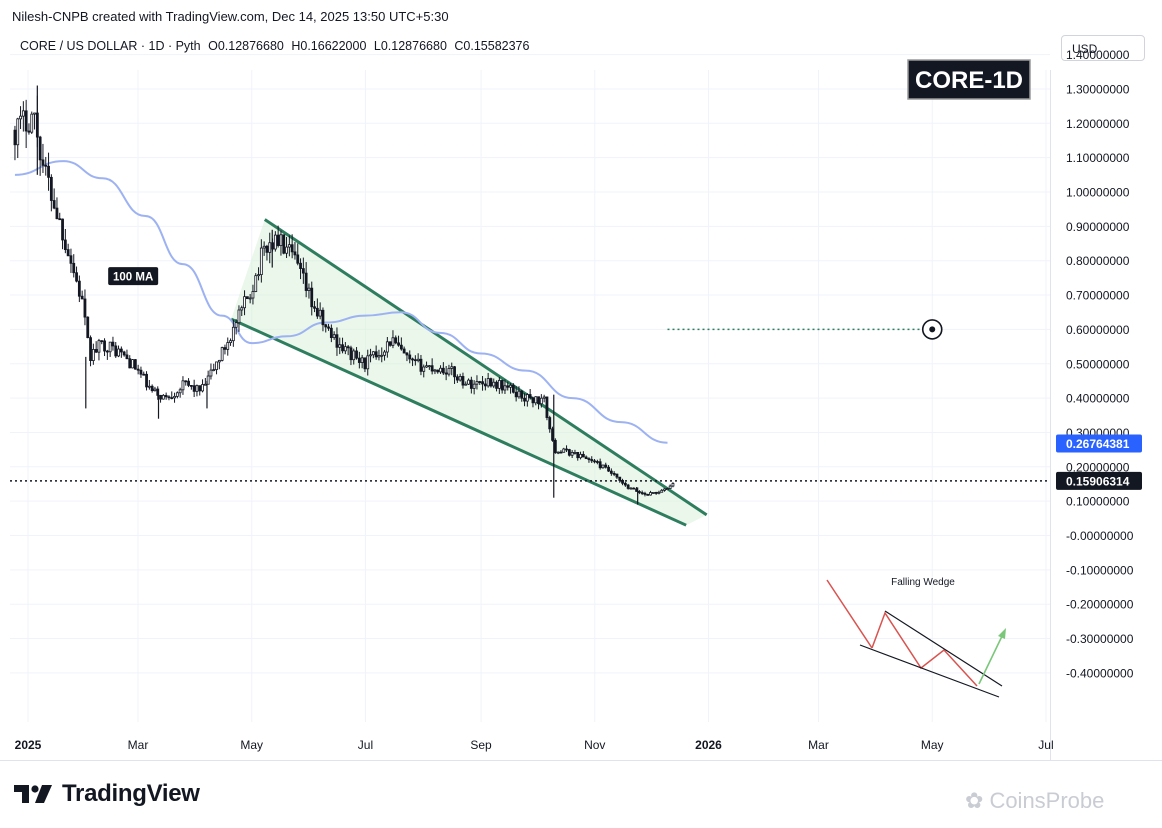 The image size is (1162, 828). I want to click on y-tick-label: 0.20000000, so click(1098, 467).